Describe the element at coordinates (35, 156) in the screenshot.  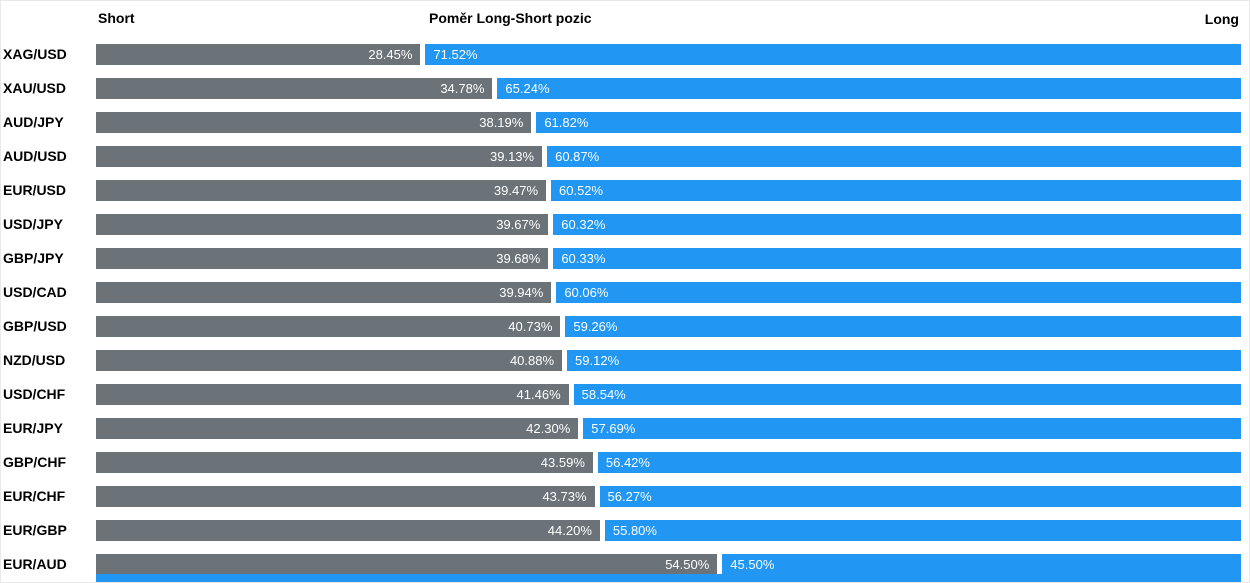
I see `pair-label: AUD/USD` at that location.